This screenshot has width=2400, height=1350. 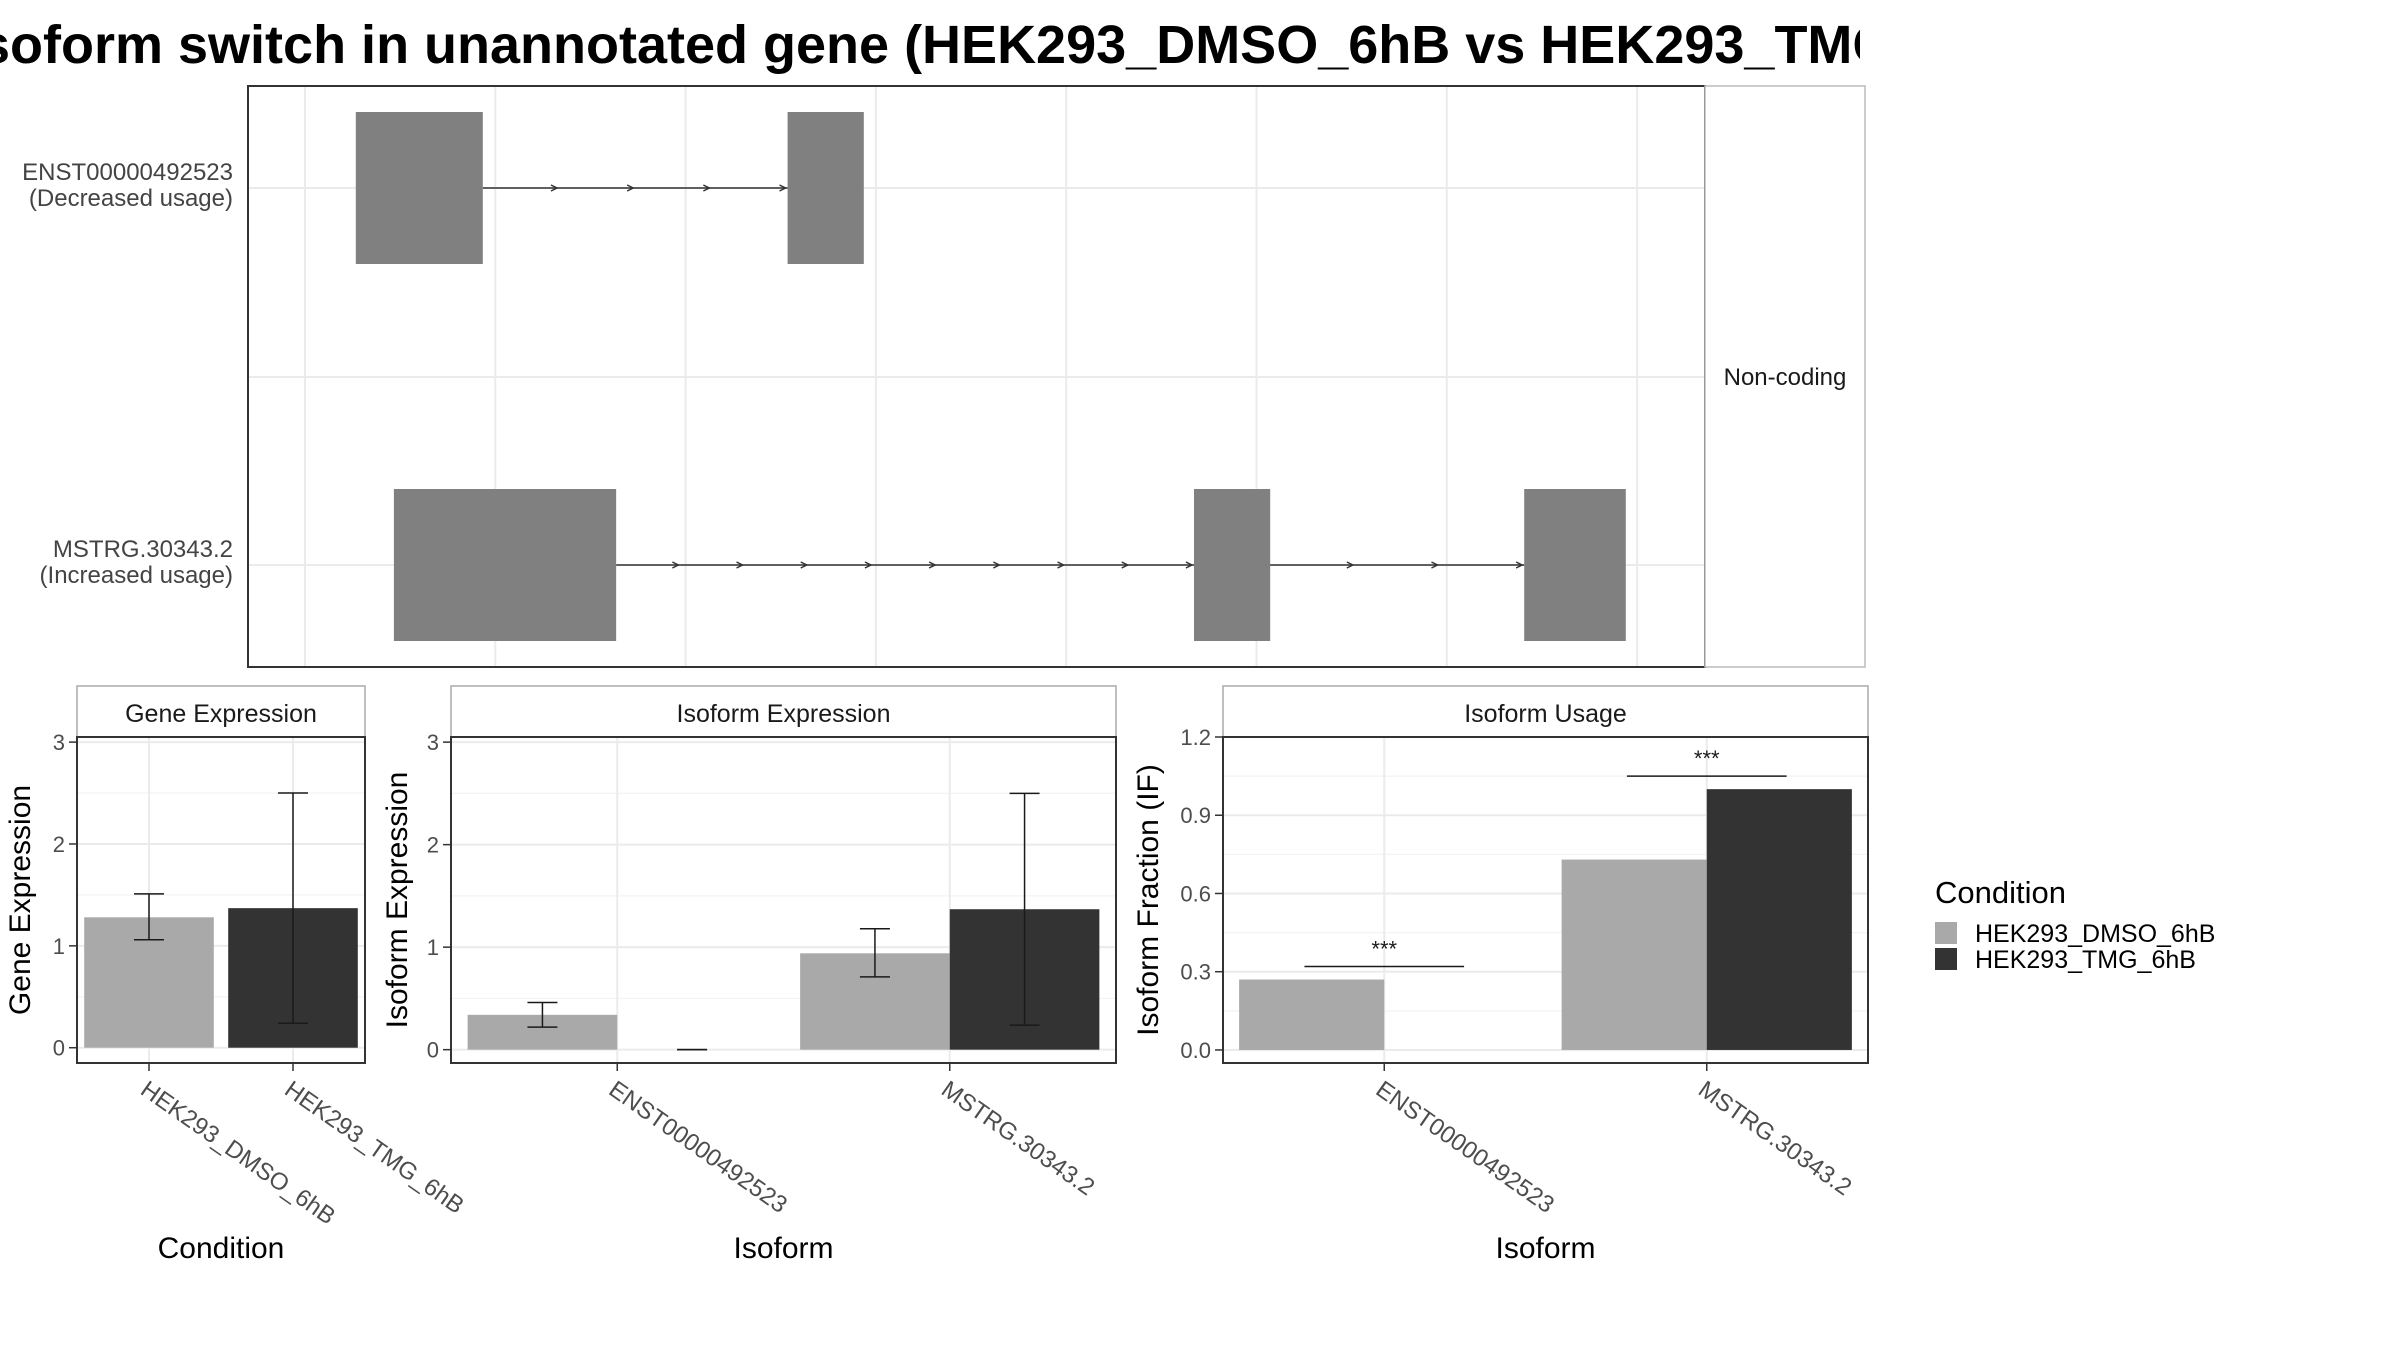 I want to click on strip-label: Non-coding, so click(x=1785, y=377).